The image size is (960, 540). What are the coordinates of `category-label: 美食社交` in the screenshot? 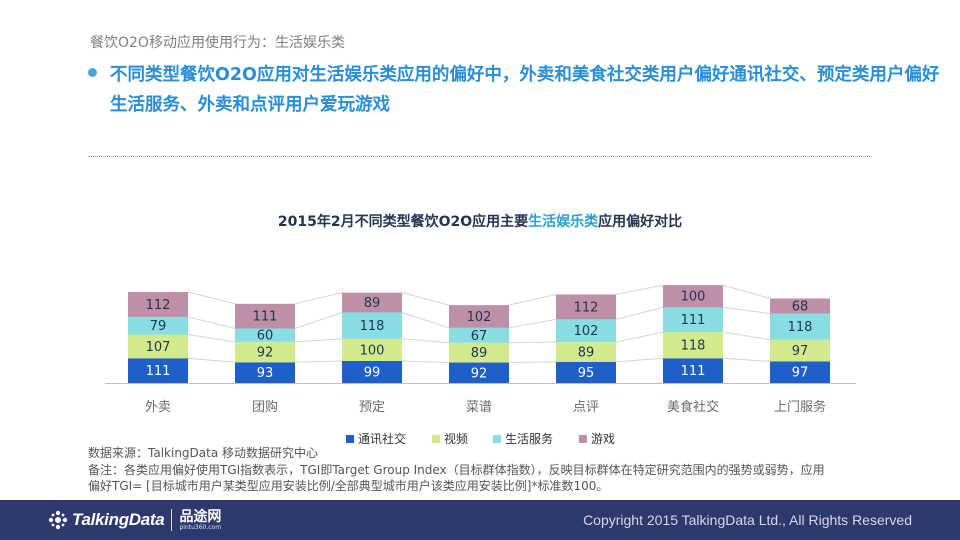 It's located at (693, 407).